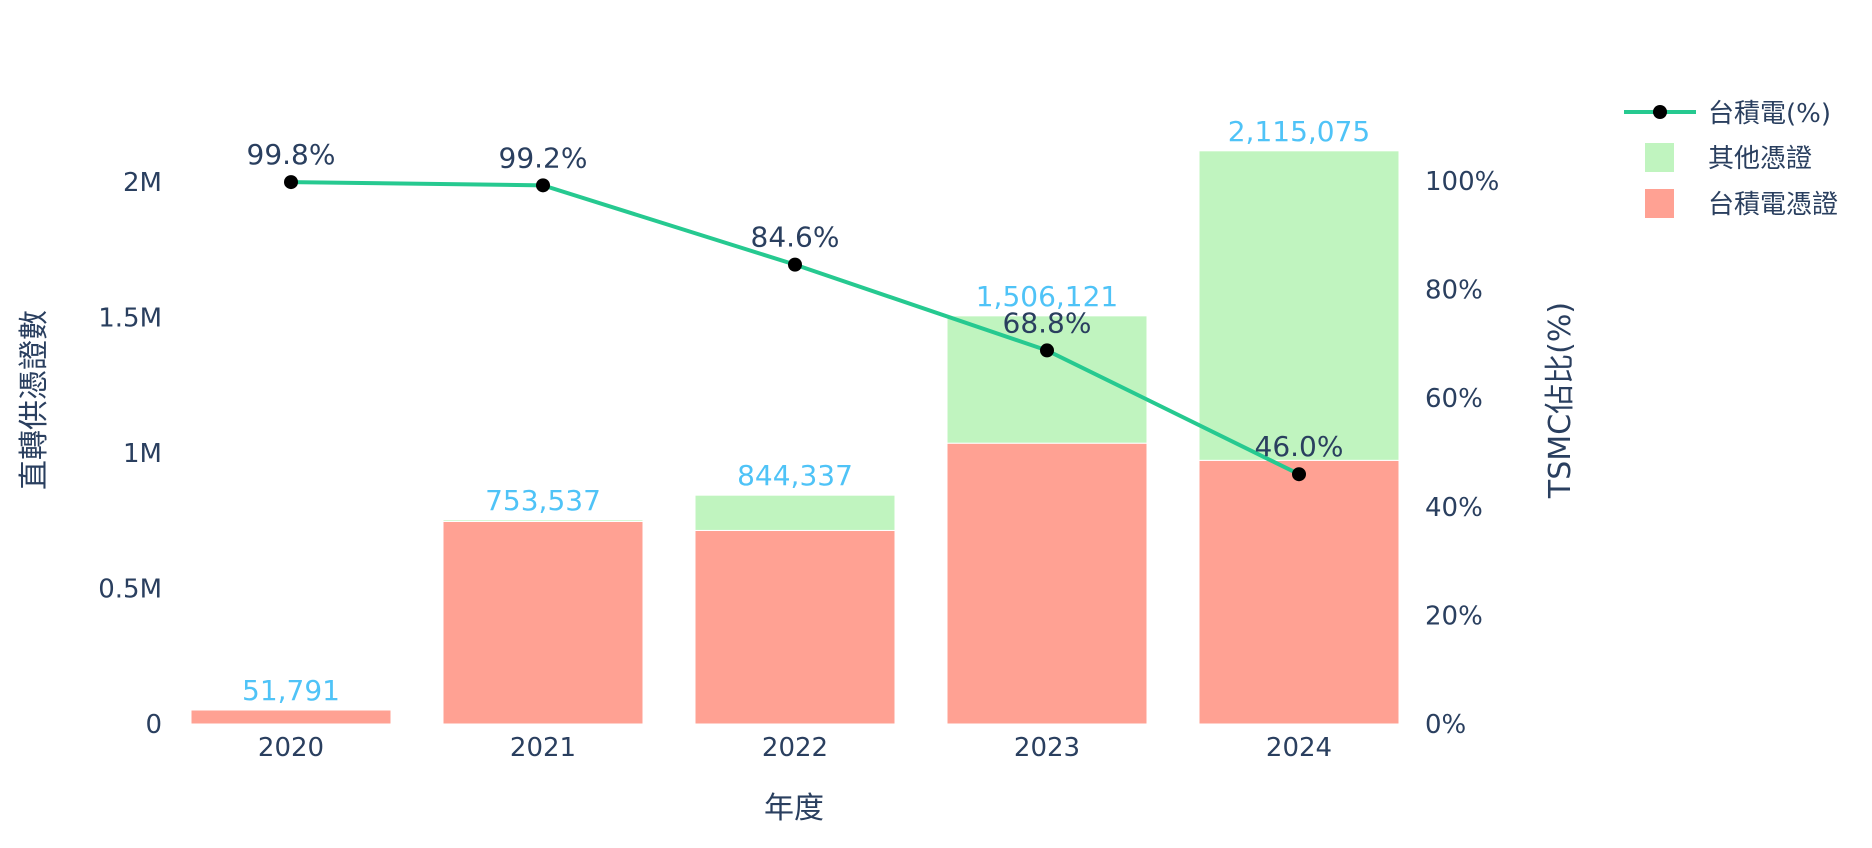 This screenshot has height=848, width=1872. I want to click on x-axis: 2020 2021 2022 2023 2024, so click(795, 748).